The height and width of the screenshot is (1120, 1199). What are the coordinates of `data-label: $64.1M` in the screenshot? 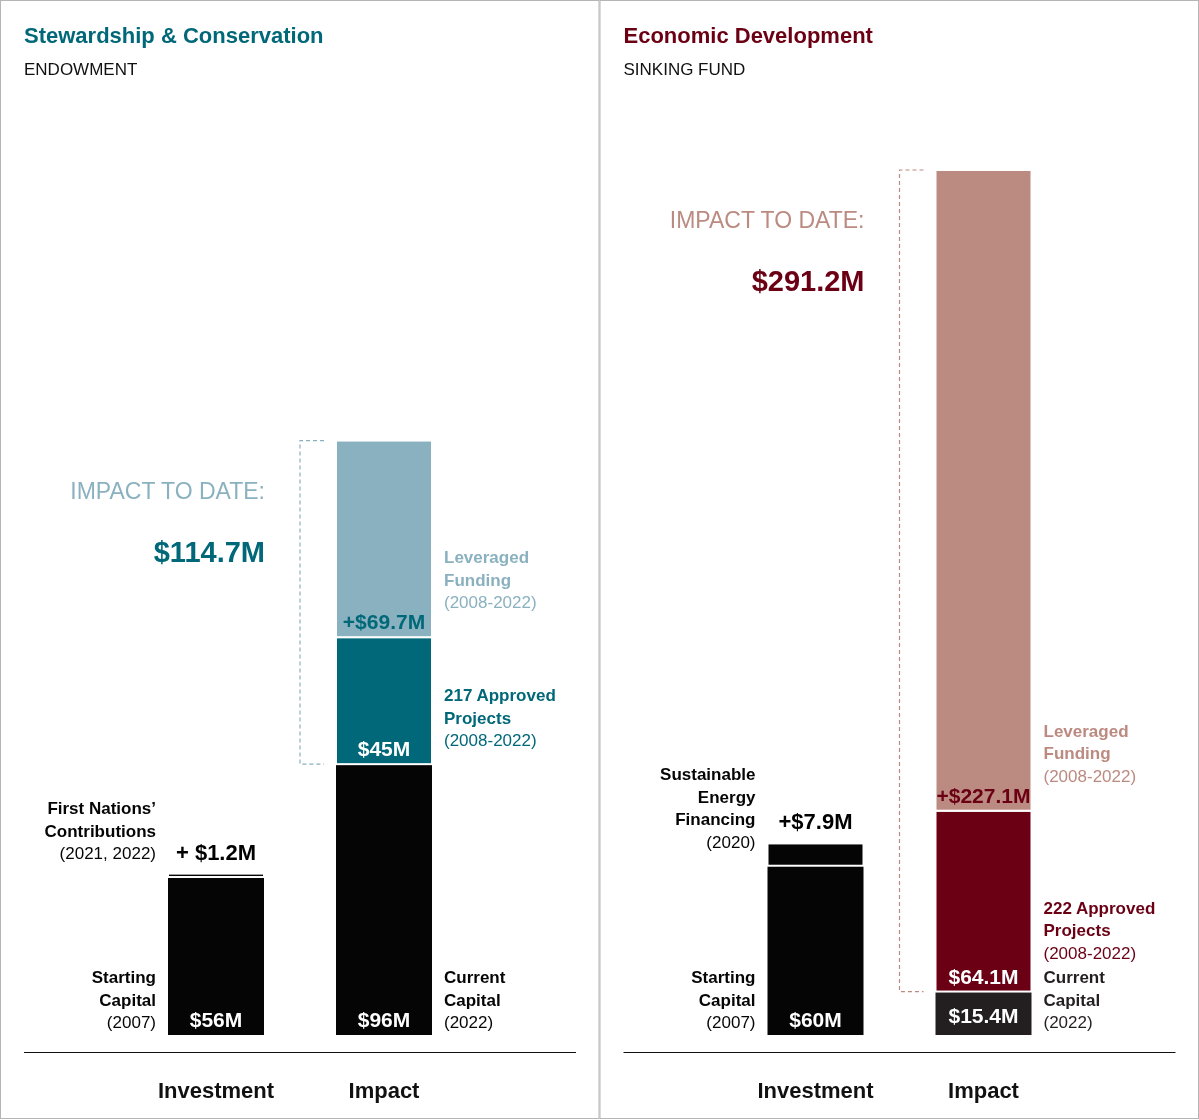 It's located at (983, 976).